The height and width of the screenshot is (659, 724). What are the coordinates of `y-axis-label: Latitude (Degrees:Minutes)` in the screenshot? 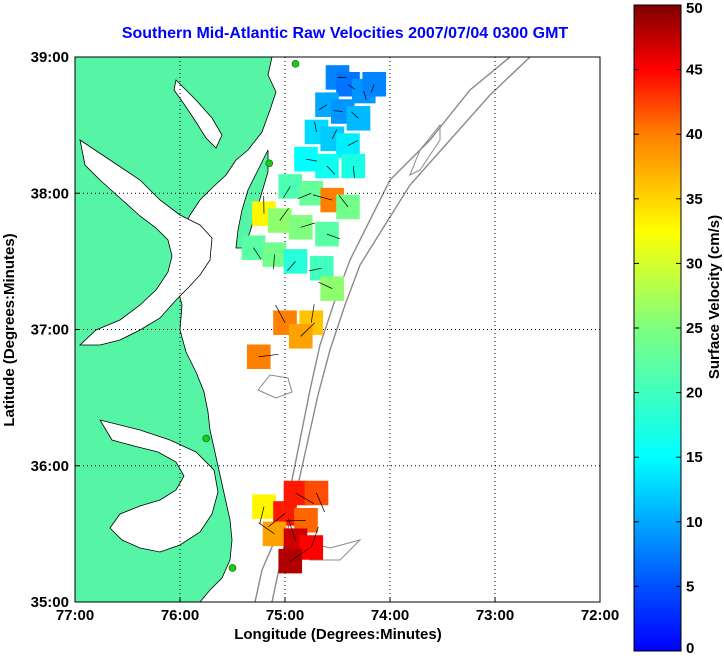 It's located at (9, 329).